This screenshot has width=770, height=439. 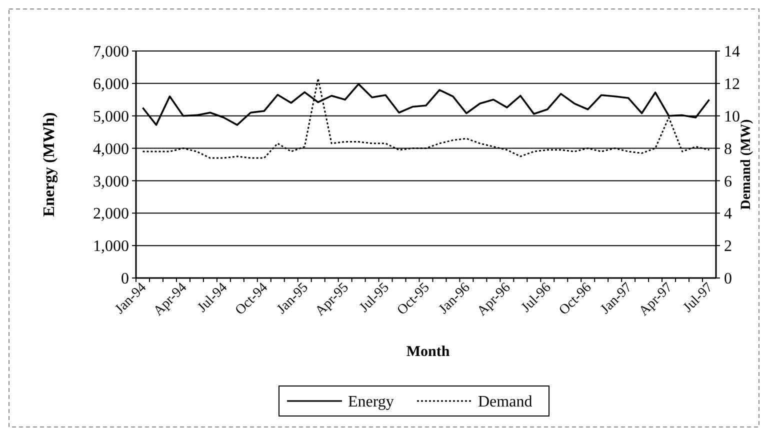 What do you see at coordinates (125, 279) in the screenshot?
I see `y-tick-label: 0` at bounding box center [125, 279].